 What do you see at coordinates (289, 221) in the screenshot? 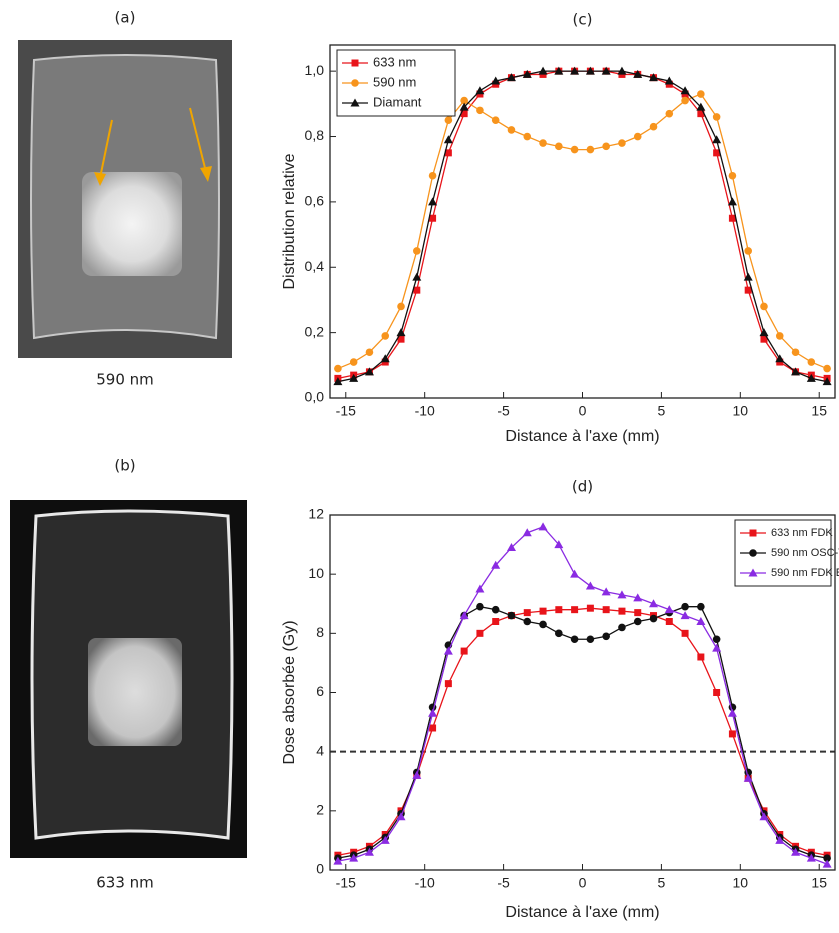
I see `y-axis-label: Distribution relative` at bounding box center [289, 221].